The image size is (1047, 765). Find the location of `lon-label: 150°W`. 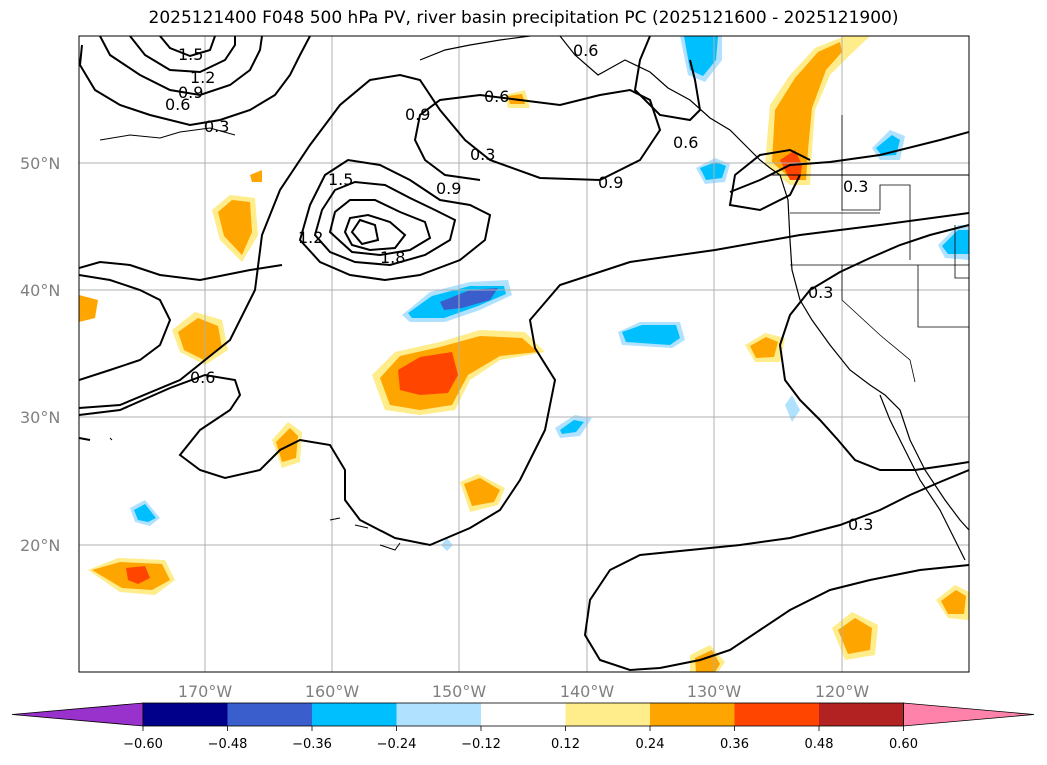

lon-label: 150°W is located at coordinates (459, 691).